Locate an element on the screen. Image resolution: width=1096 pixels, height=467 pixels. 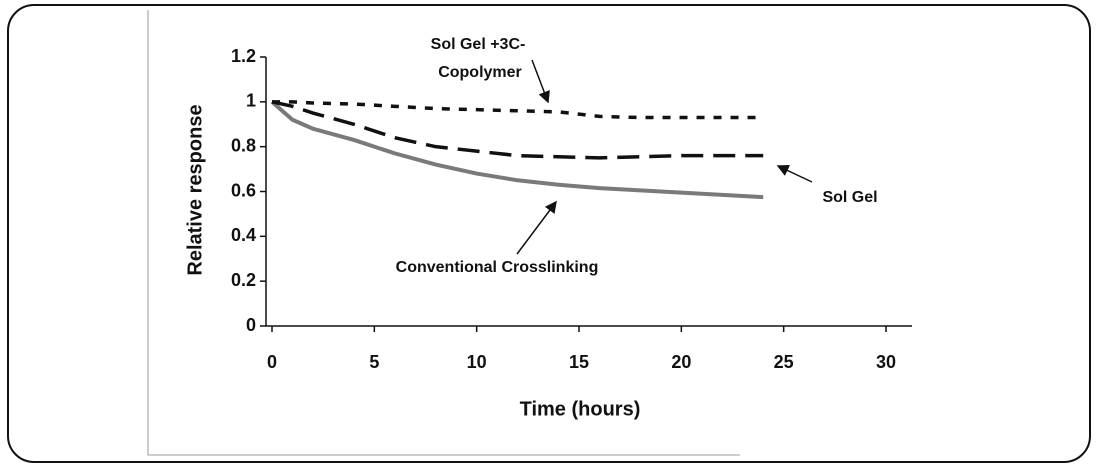
y-tick-label: 0.2 is located at coordinates (243, 280).